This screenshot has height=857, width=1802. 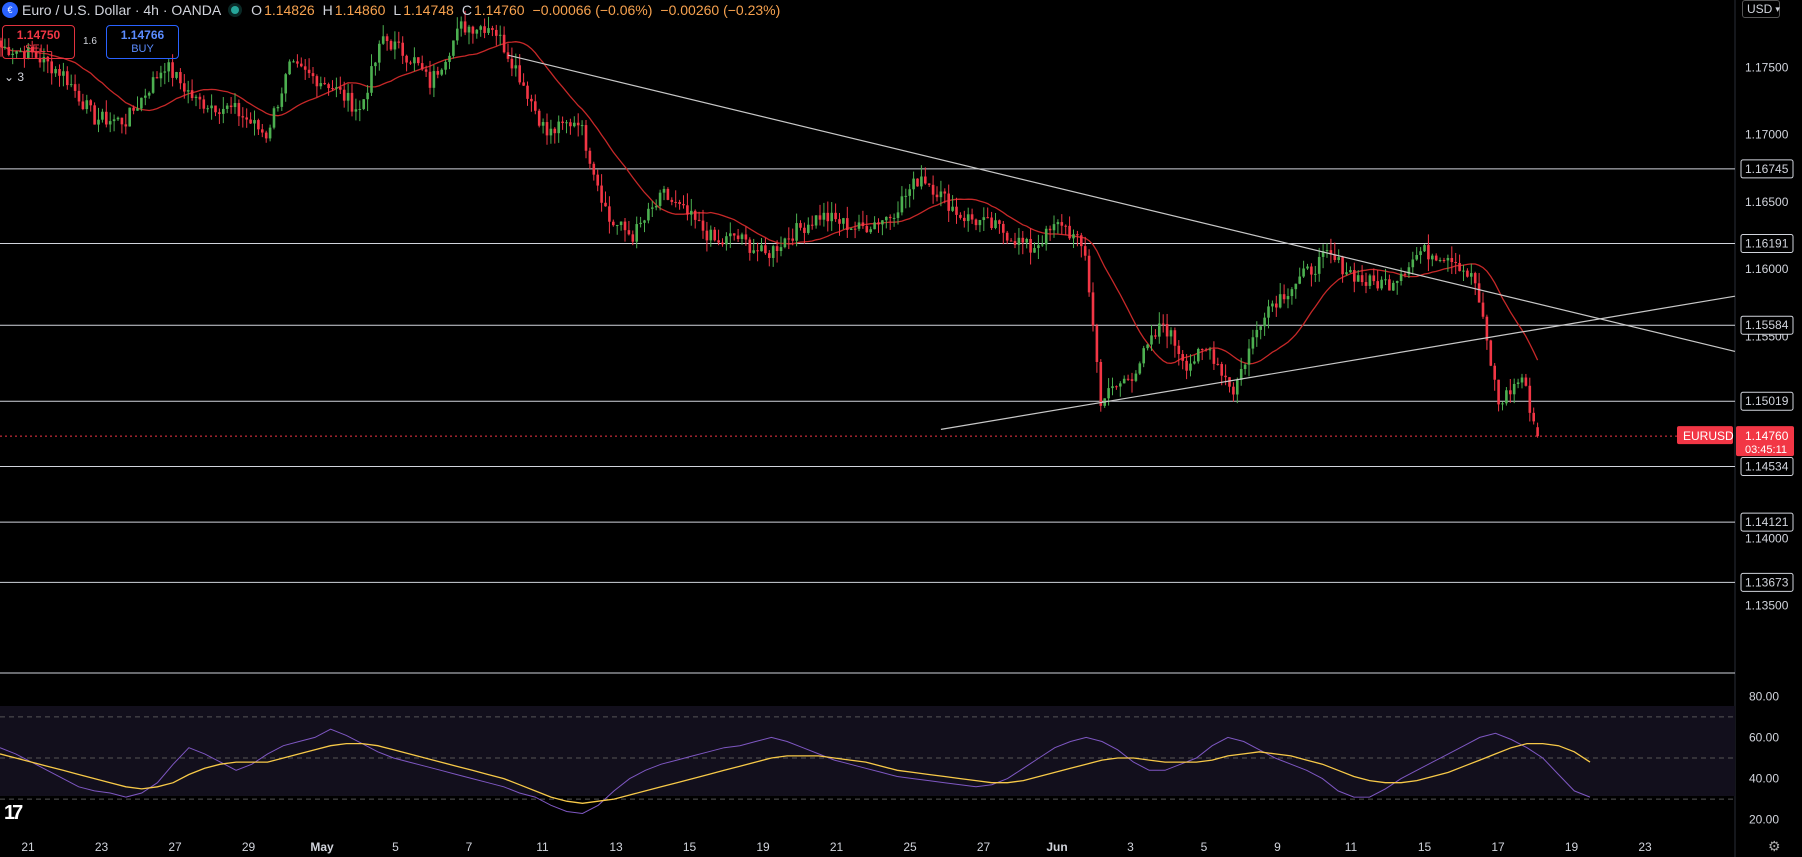 I want to click on rsi-band, so click(x=867, y=751).